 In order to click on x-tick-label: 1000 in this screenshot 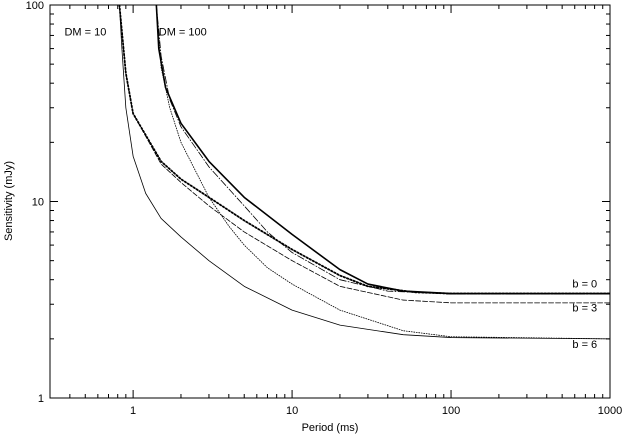, I will do `click(610, 411)`.